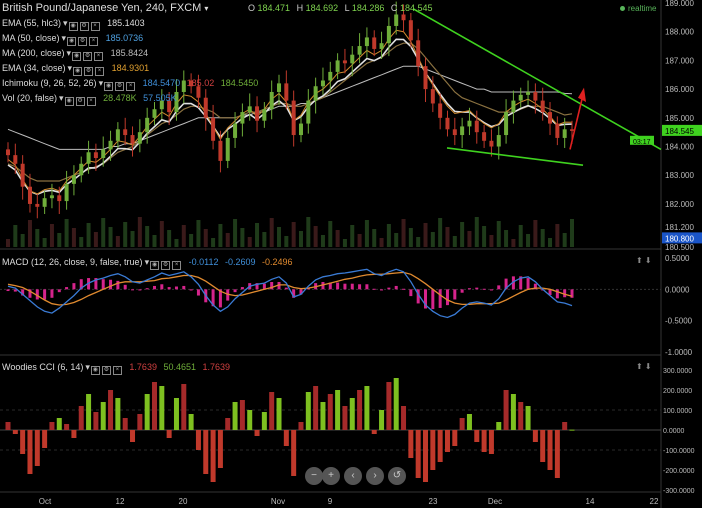  What do you see at coordinates (353, 476) in the screenshot?
I see `scroll-left-button: ‹` at bounding box center [353, 476].